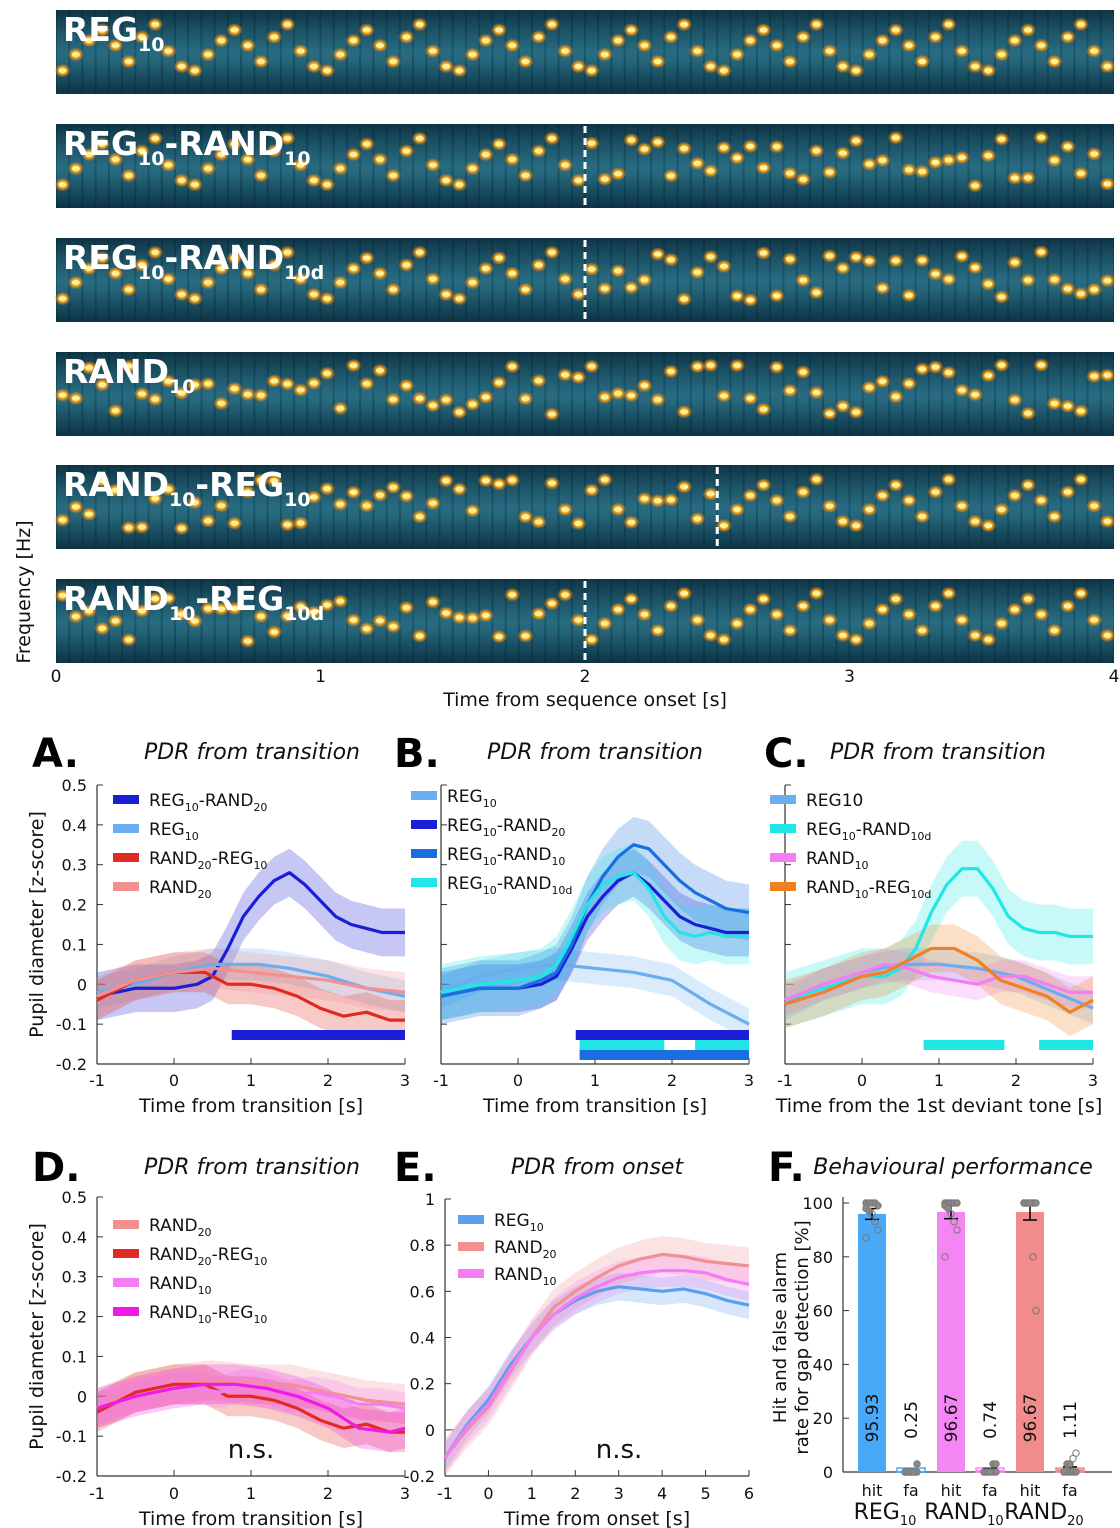  I want to click on x-tick-label: 2, so click(328, 1493).